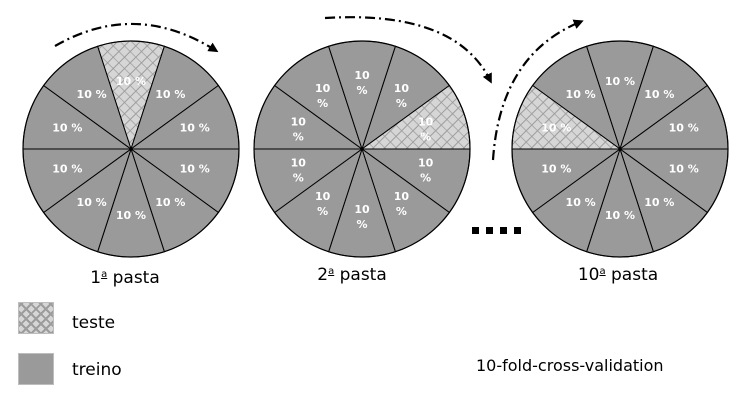 The width and height of the screenshot is (750, 400). Describe the element at coordinates (97, 370) in the screenshot. I see `legend-train-label: treino` at that location.